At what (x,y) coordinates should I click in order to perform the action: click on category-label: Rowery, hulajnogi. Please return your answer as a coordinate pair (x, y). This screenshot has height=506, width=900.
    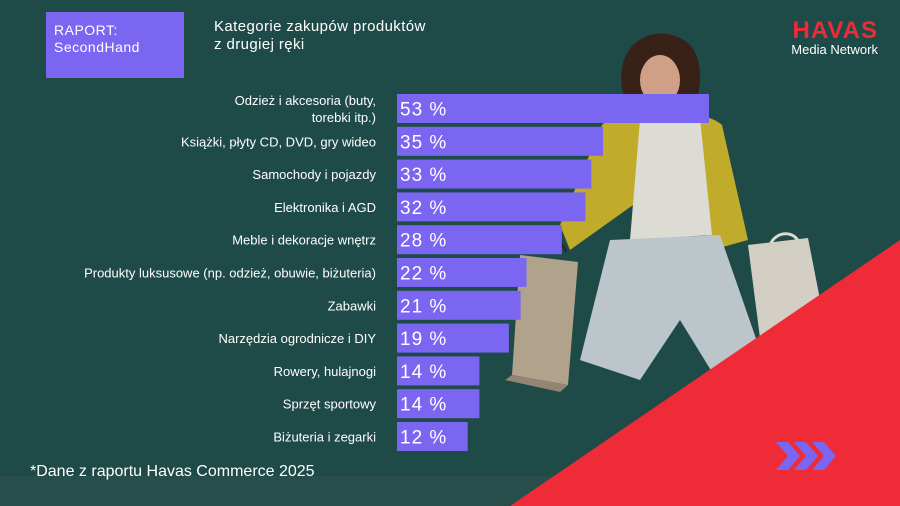
    Looking at the image, I should click on (325, 371).